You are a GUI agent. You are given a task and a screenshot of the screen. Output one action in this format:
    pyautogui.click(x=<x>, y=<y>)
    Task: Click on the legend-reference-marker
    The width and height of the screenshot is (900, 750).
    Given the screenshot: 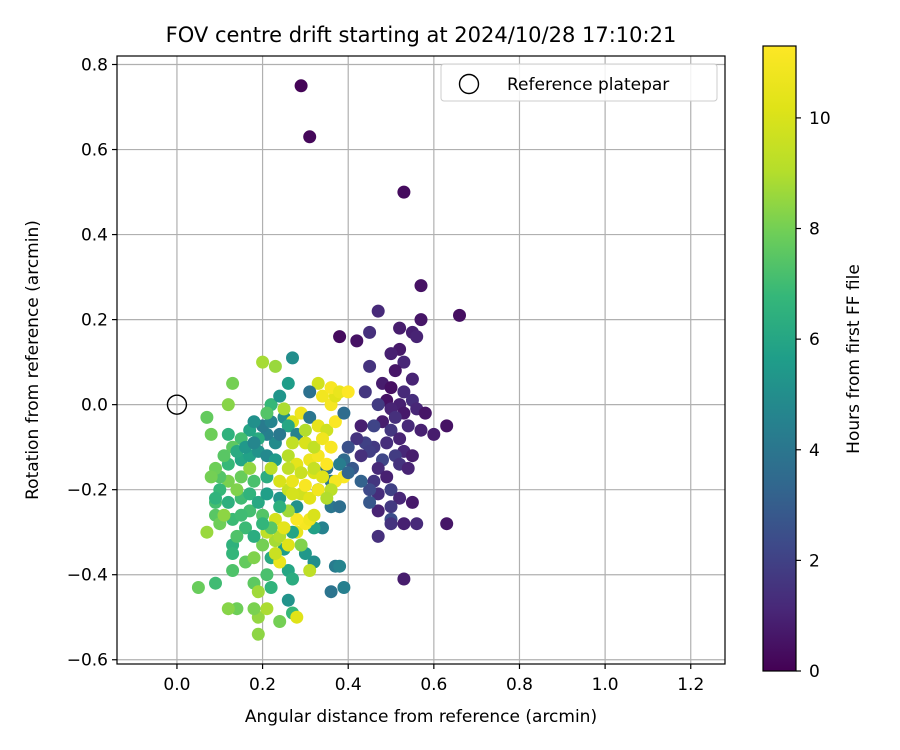 What is the action you would take?
    pyautogui.click(x=469, y=84)
    